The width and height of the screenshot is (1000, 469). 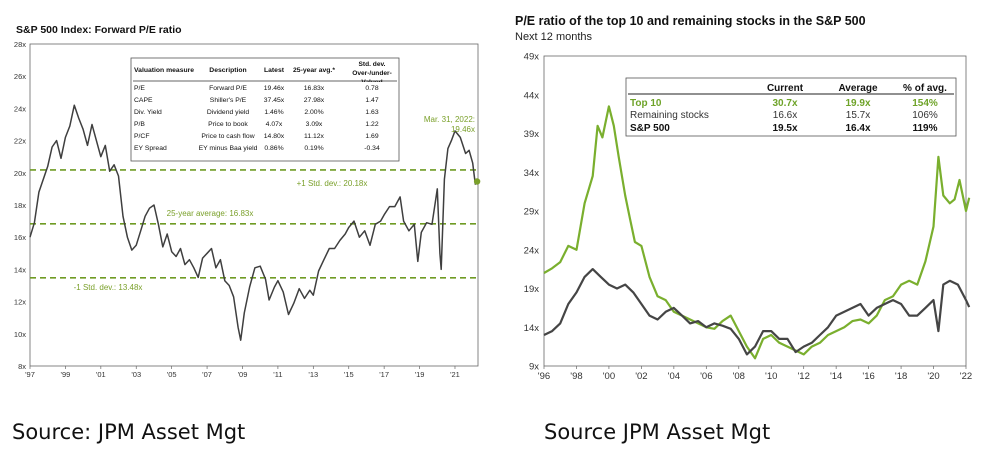 I want to click on right-y-tick-label: 19x, so click(x=532, y=289).